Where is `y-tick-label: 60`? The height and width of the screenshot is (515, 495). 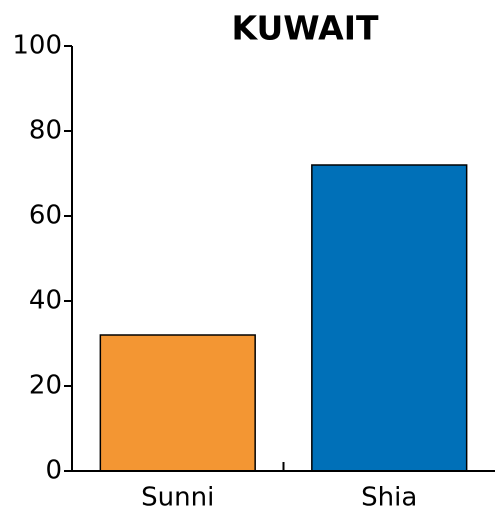 y-tick-label: 60 is located at coordinates (45, 216).